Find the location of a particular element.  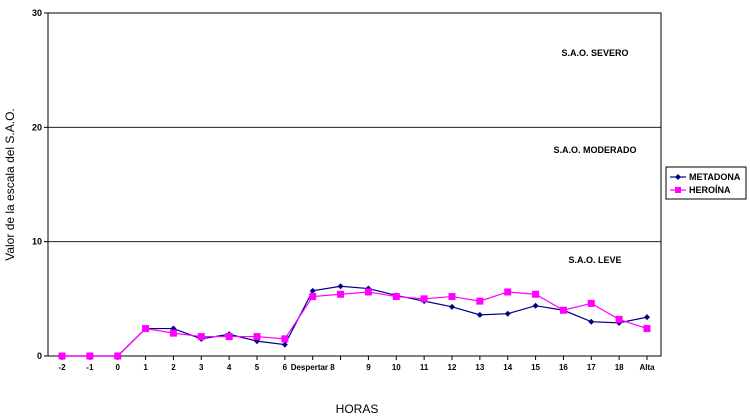

legend-box is located at coordinates (706, 183).